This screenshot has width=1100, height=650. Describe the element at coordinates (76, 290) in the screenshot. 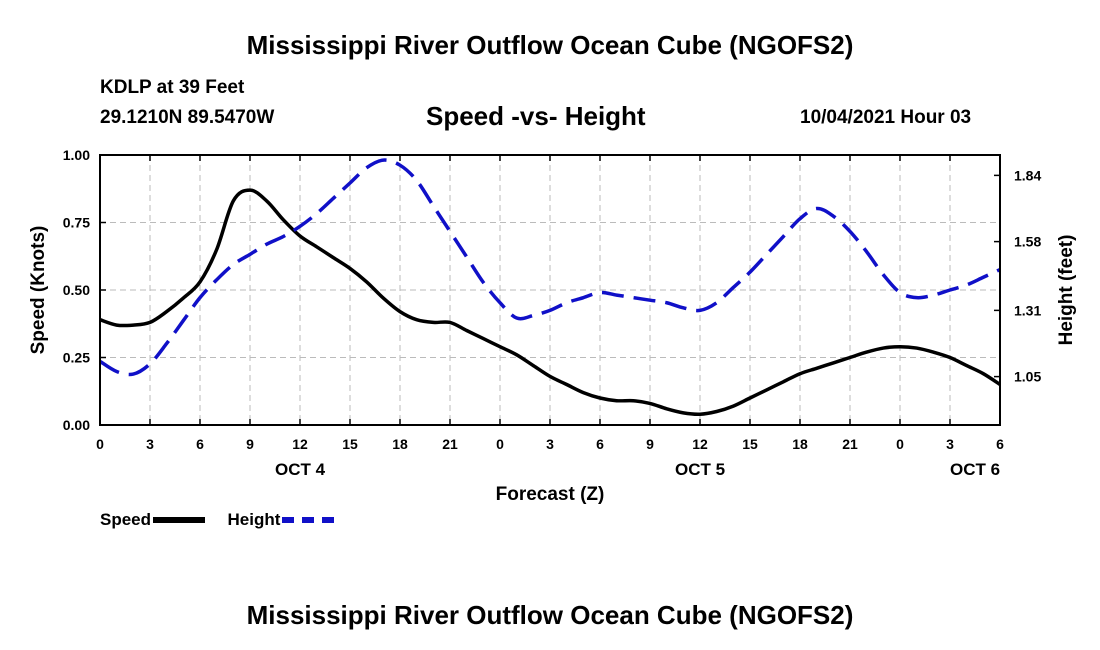

I see `y-tick-label: 0.50` at that location.